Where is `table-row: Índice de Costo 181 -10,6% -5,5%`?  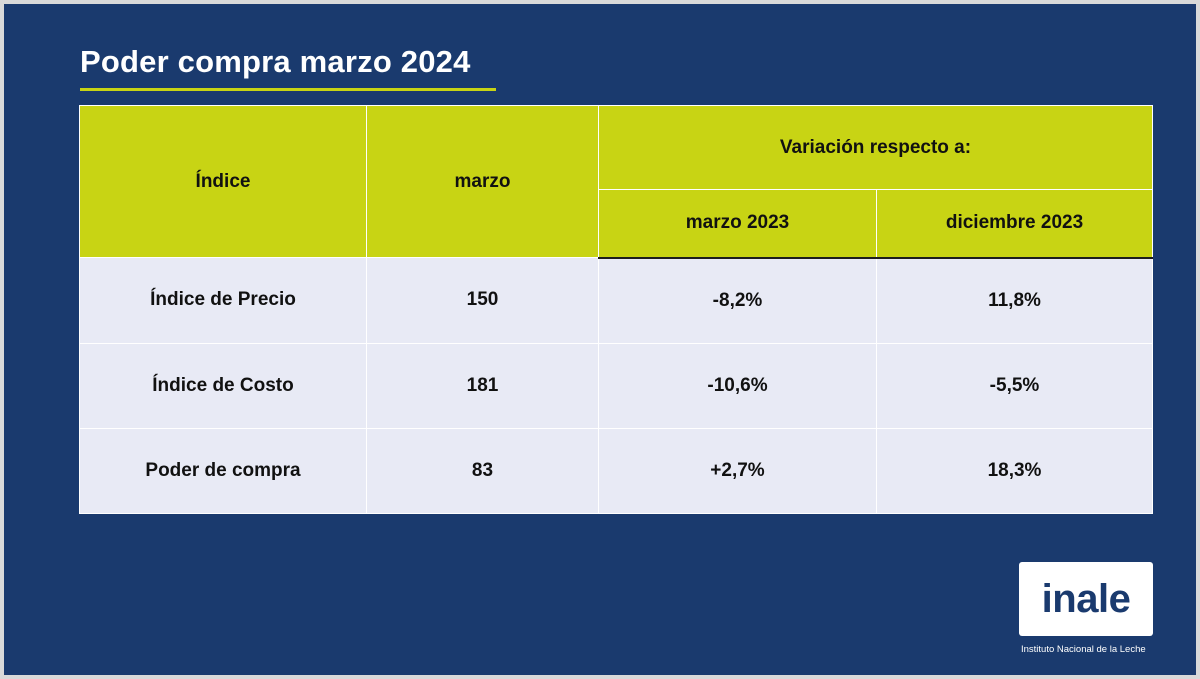
table-row: Índice de Costo 181 -10,6% -5,5% is located at coordinates (616, 385).